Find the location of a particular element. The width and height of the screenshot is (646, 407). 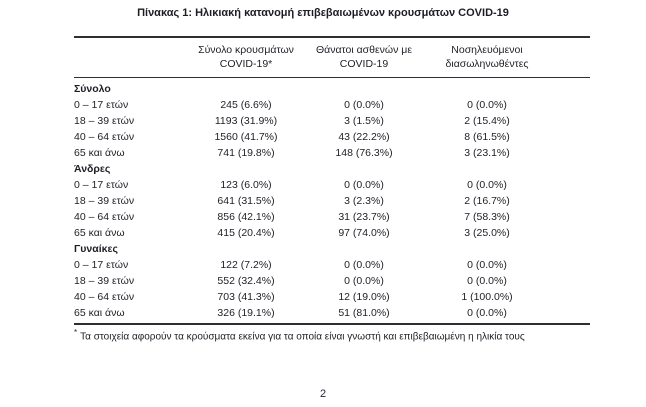

section-label: Σύνολο is located at coordinates (92, 89).